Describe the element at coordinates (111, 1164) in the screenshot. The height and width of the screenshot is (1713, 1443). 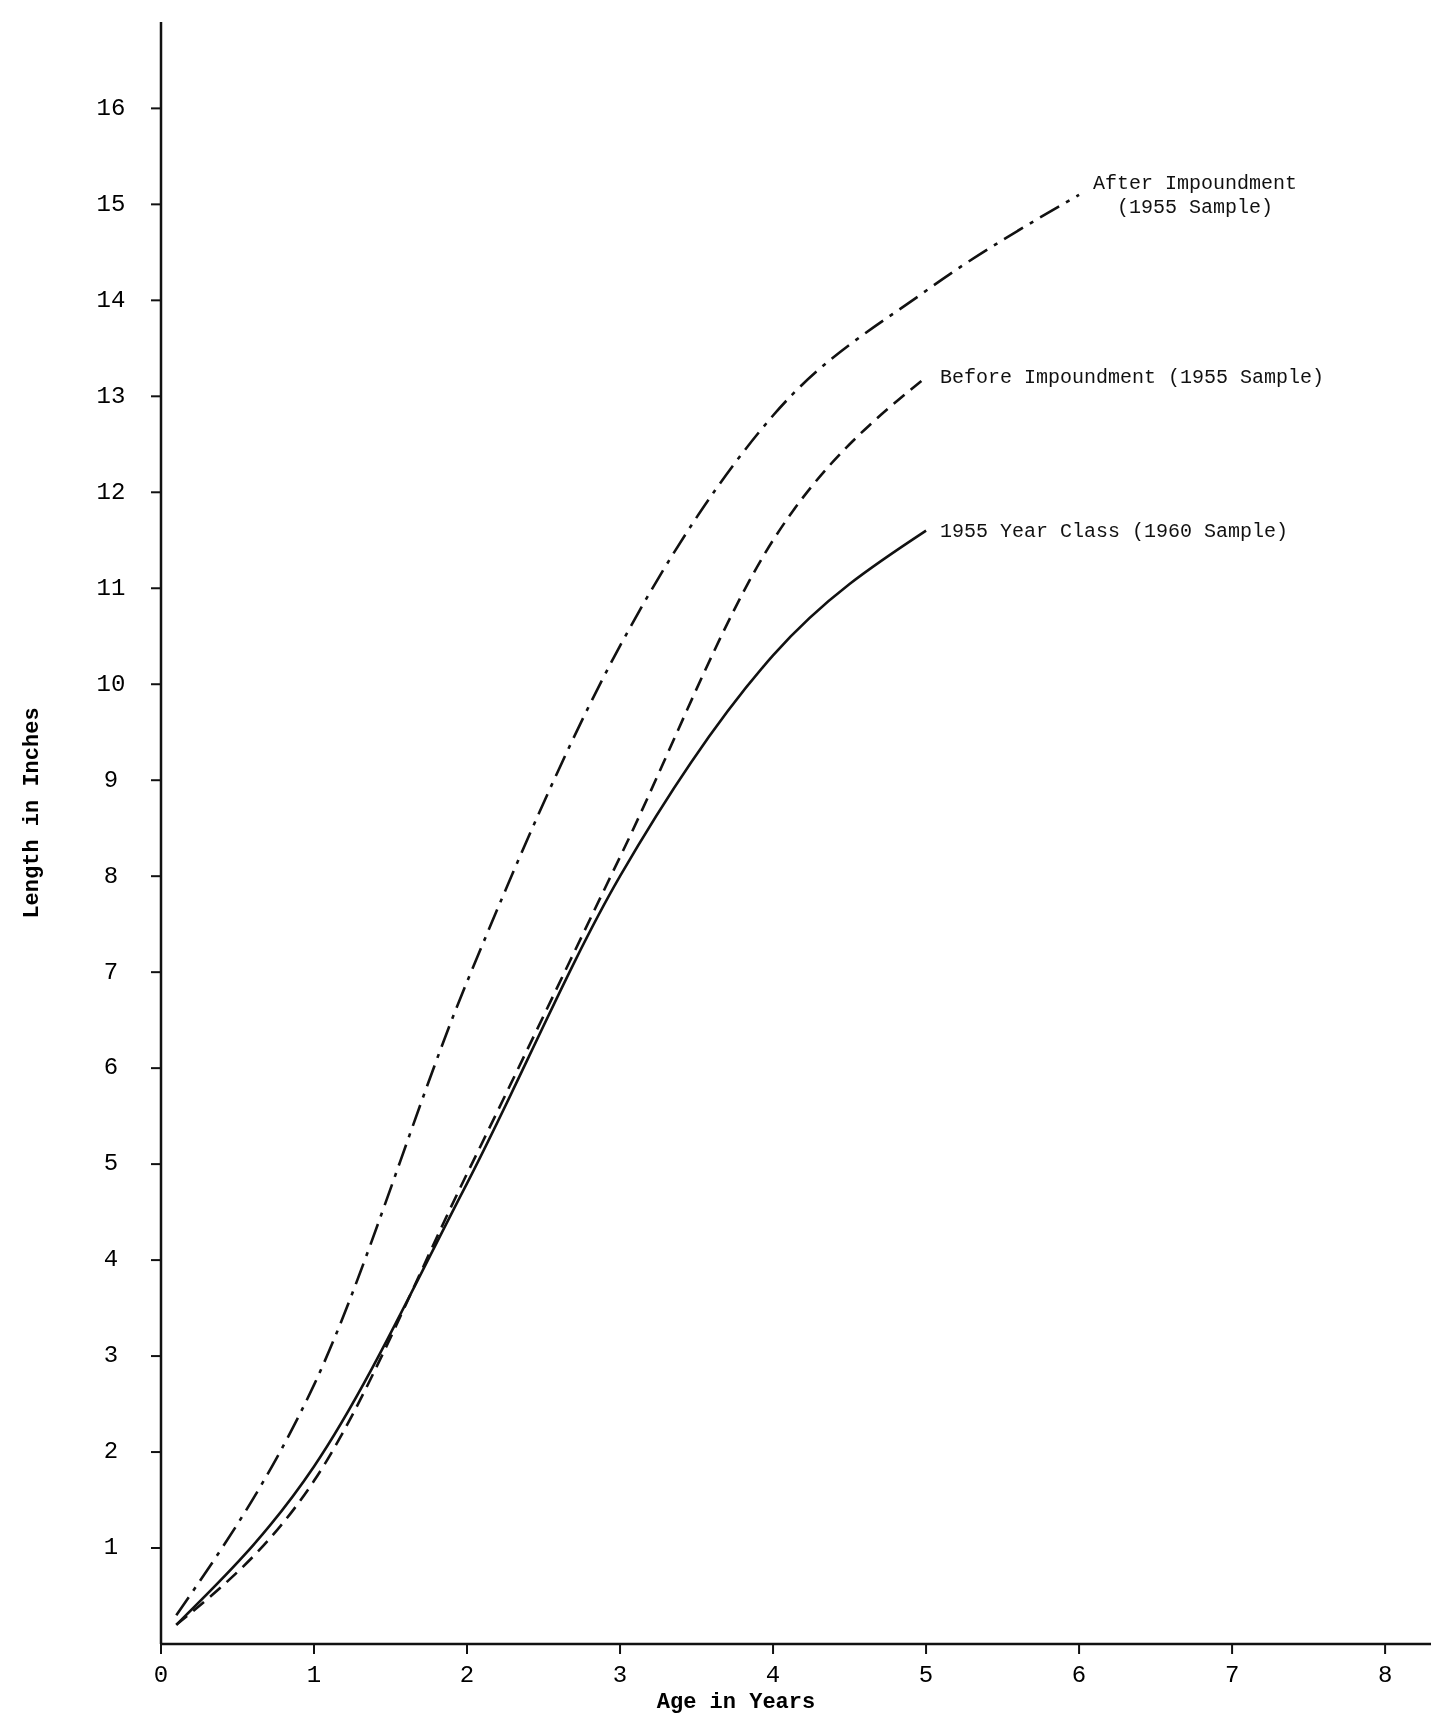
I see `y-tick-label: 5` at that location.